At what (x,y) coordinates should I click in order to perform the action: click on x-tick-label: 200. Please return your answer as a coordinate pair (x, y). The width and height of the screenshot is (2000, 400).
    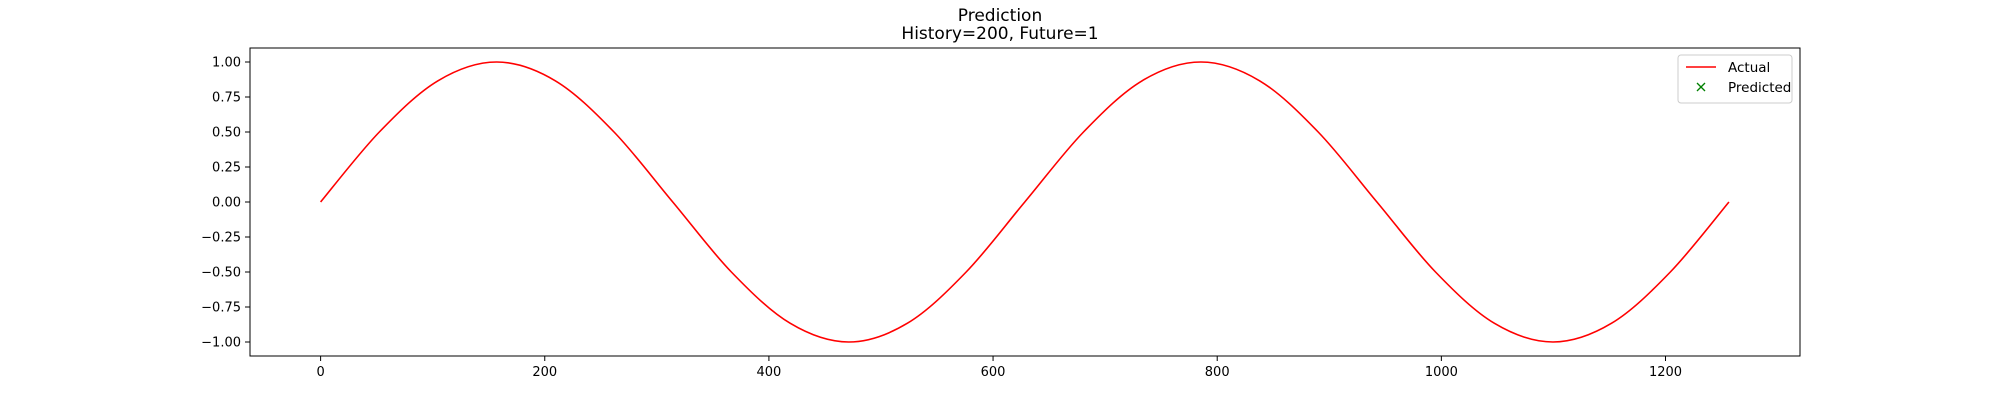
    Looking at the image, I should click on (544, 372).